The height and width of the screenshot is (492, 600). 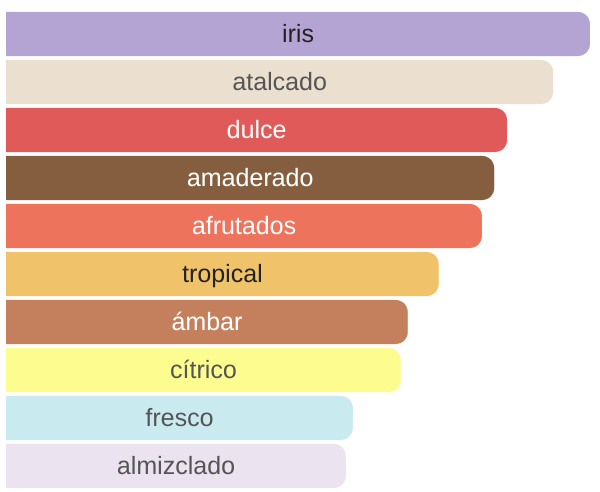 I want to click on y-tick-label: atalcado, so click(x=279, y=82).